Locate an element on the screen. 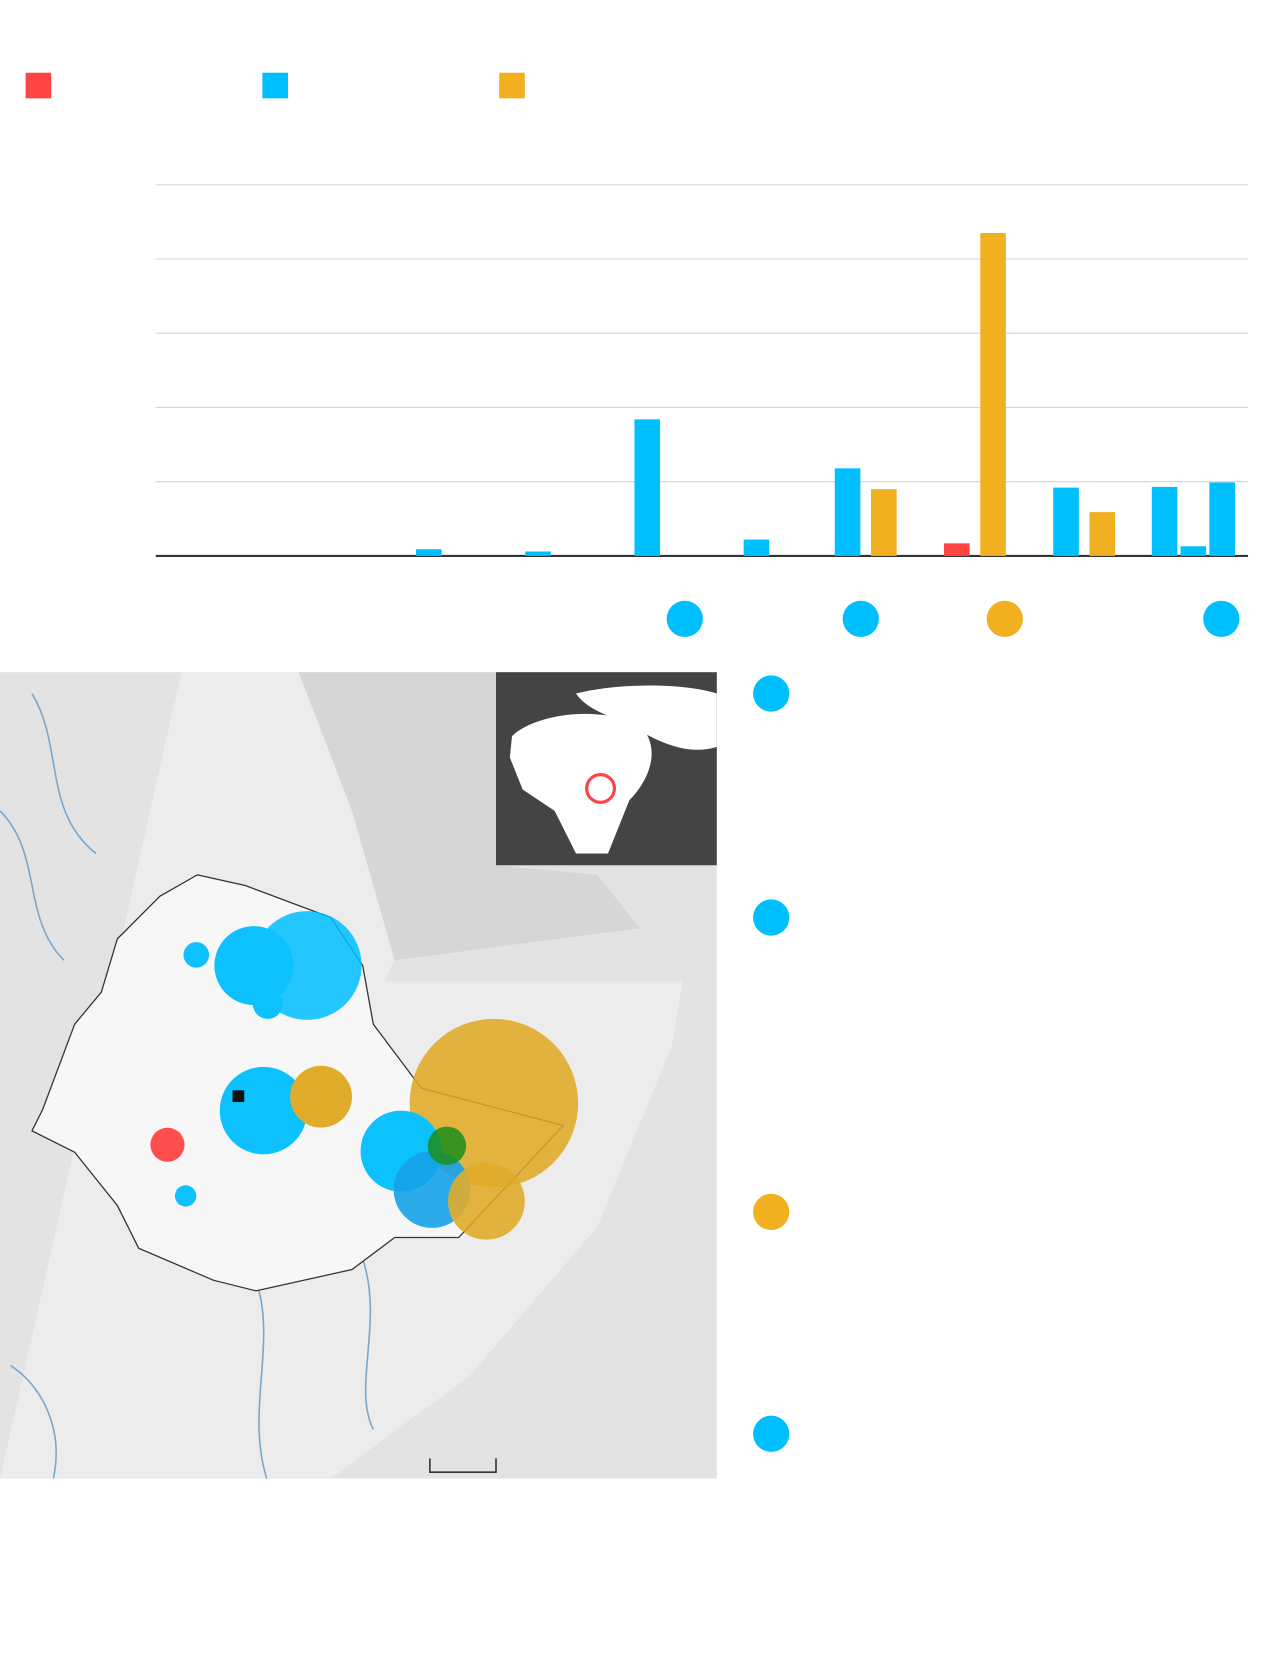 The image size is (1280, 1674). marker-row is located at coordinates (953, 618).